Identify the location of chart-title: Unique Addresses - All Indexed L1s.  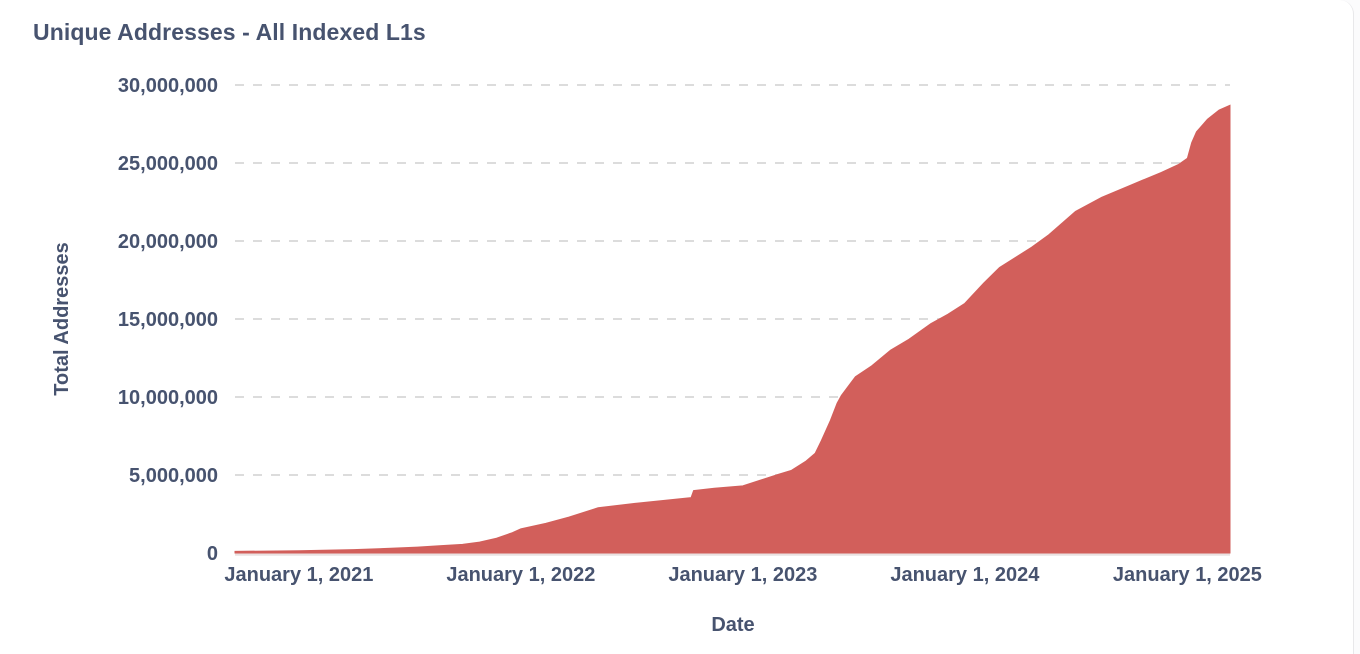
(229, 32).